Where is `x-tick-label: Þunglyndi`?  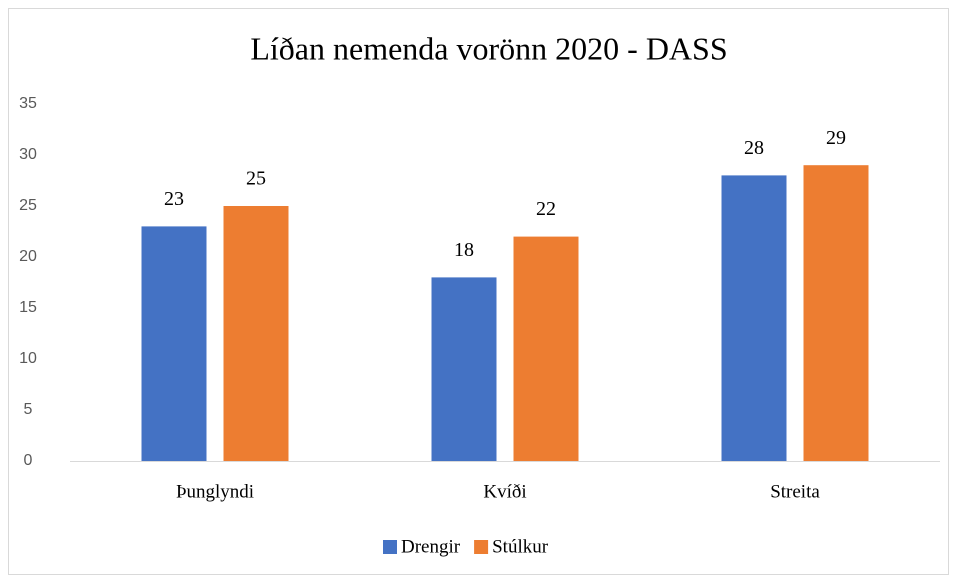
x-tick-label: Þunglyndi is located at coordinates (215, 491).